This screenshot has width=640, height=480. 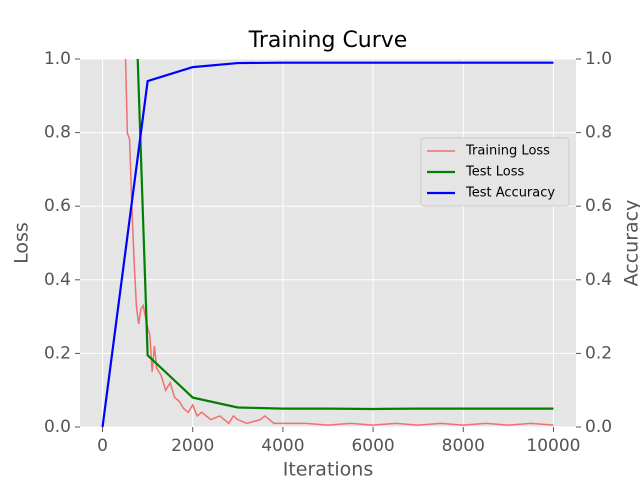 I want to click on x-tick-label: 2000, so click(x=192, y=446).